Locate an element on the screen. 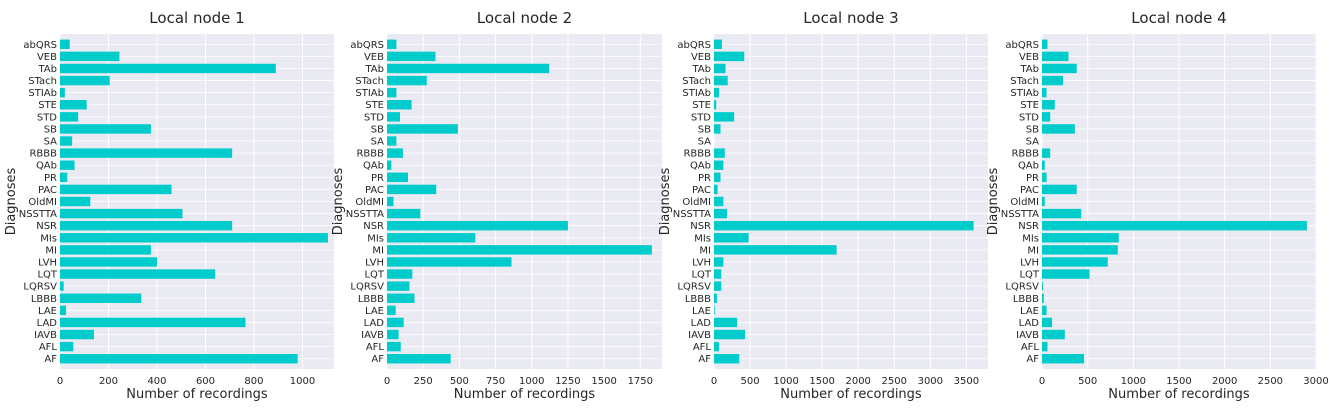  x-tick-label: 200 is located at coordinates (108, 381).